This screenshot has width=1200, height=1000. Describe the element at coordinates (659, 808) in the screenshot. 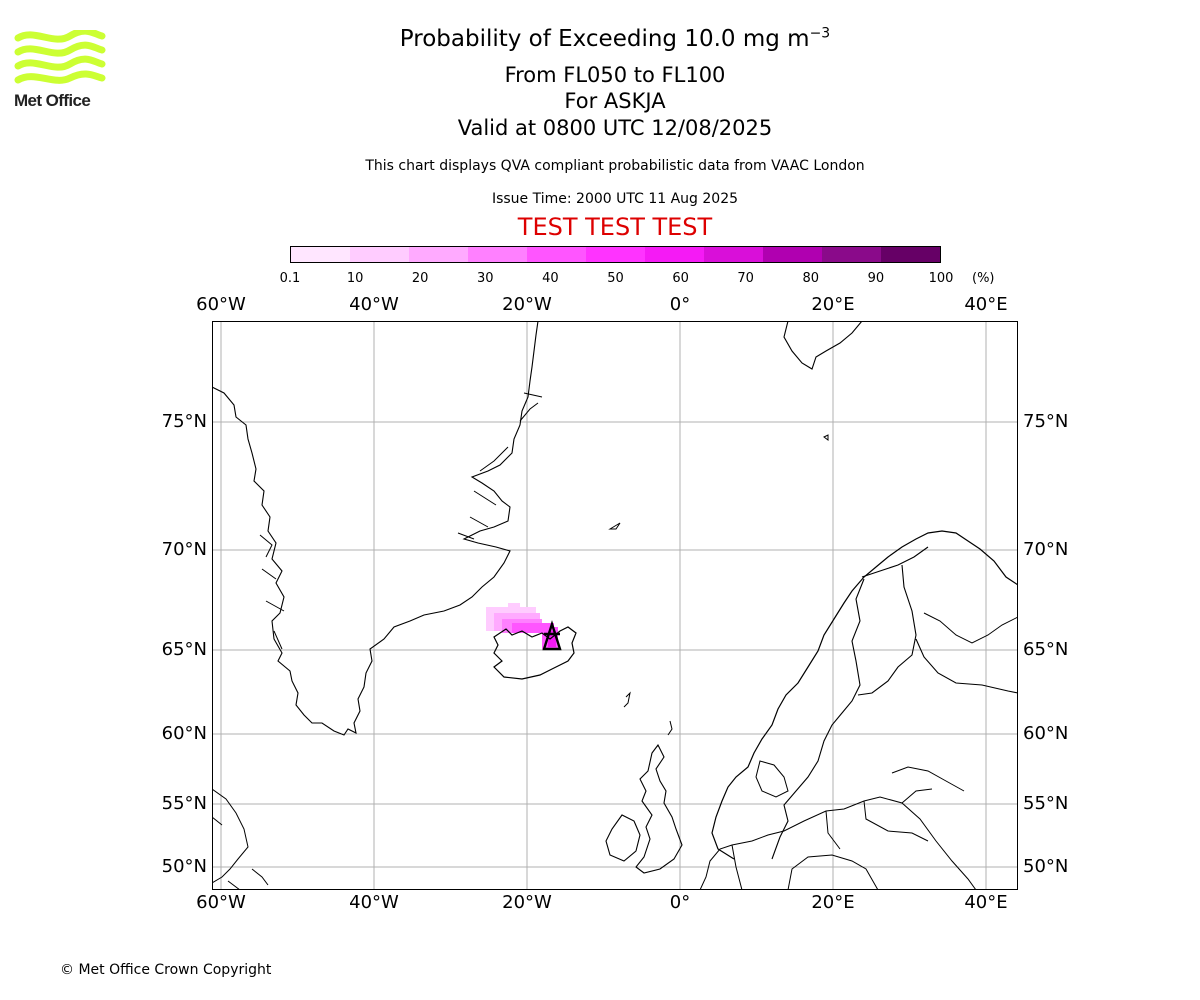

I see `great-britain-coastline` at that location.